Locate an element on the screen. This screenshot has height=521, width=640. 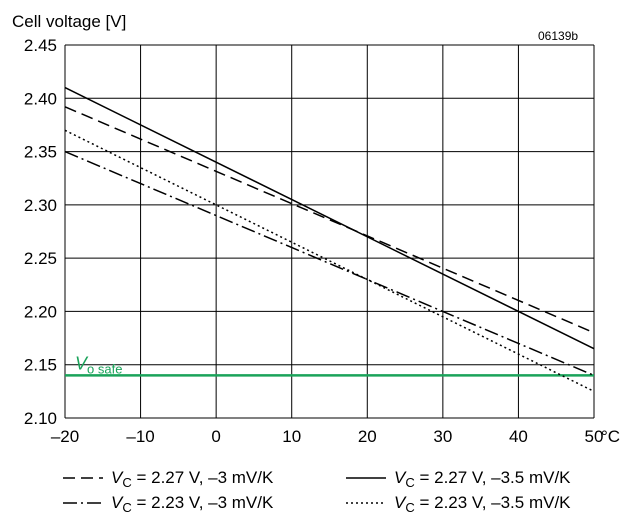
y-axis-label: Cell voltage [V] is located at coordinates (69, 21).